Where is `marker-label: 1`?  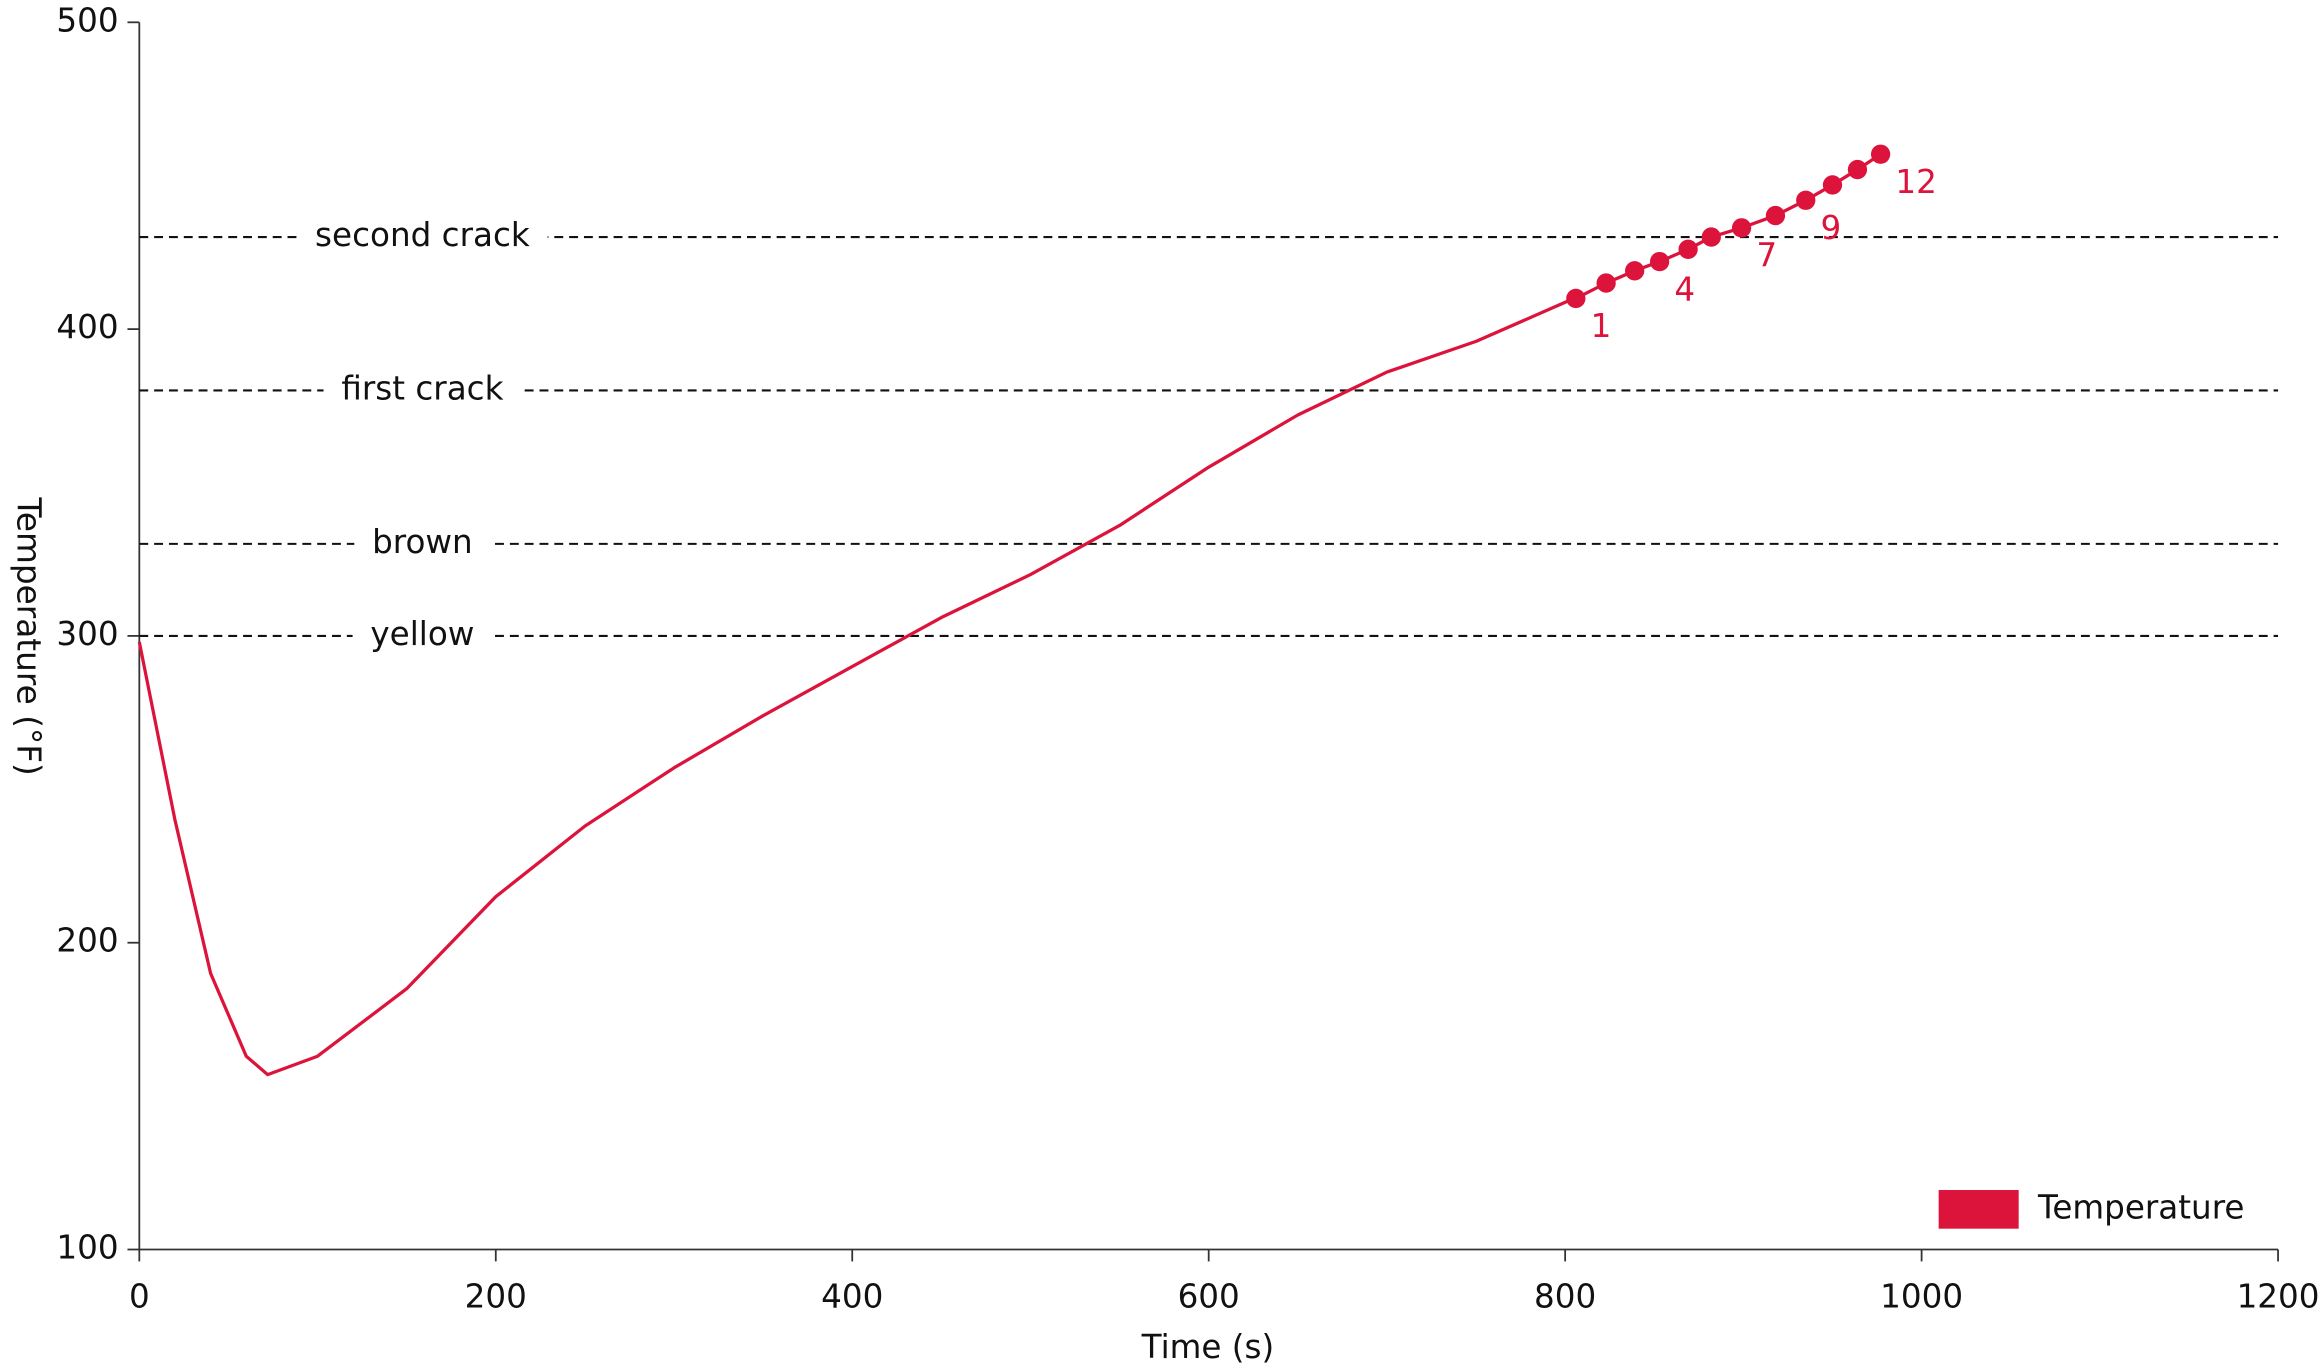
marker-label: 1 is located at coordinates (1601, 326).